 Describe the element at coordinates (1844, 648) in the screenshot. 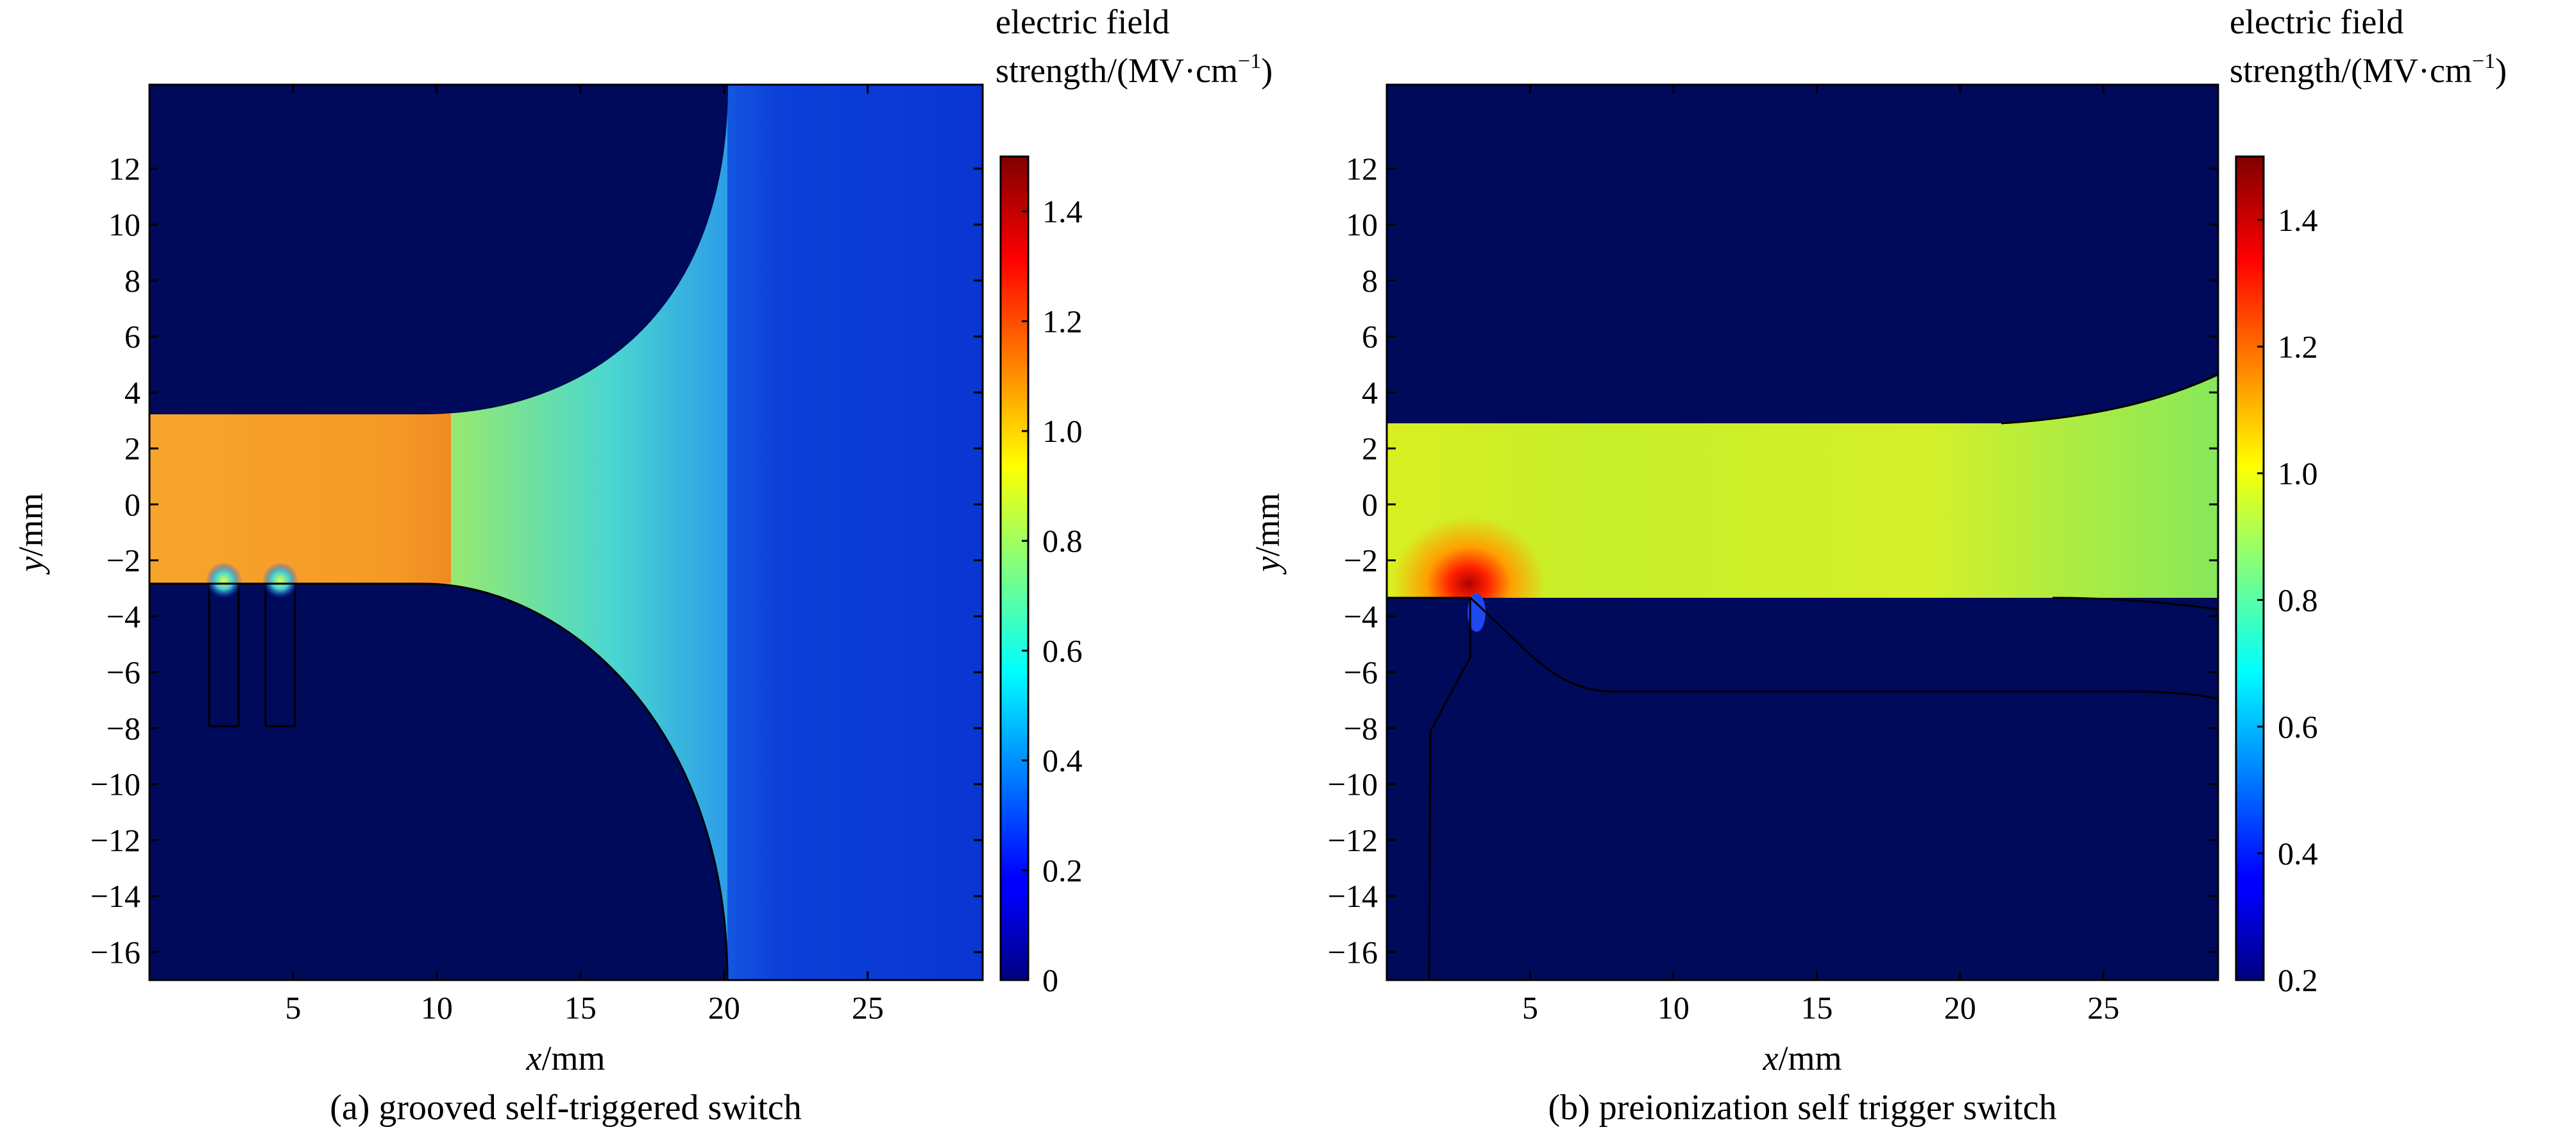

I see `heatmap-b-lower-electrode-boundary` at that location.